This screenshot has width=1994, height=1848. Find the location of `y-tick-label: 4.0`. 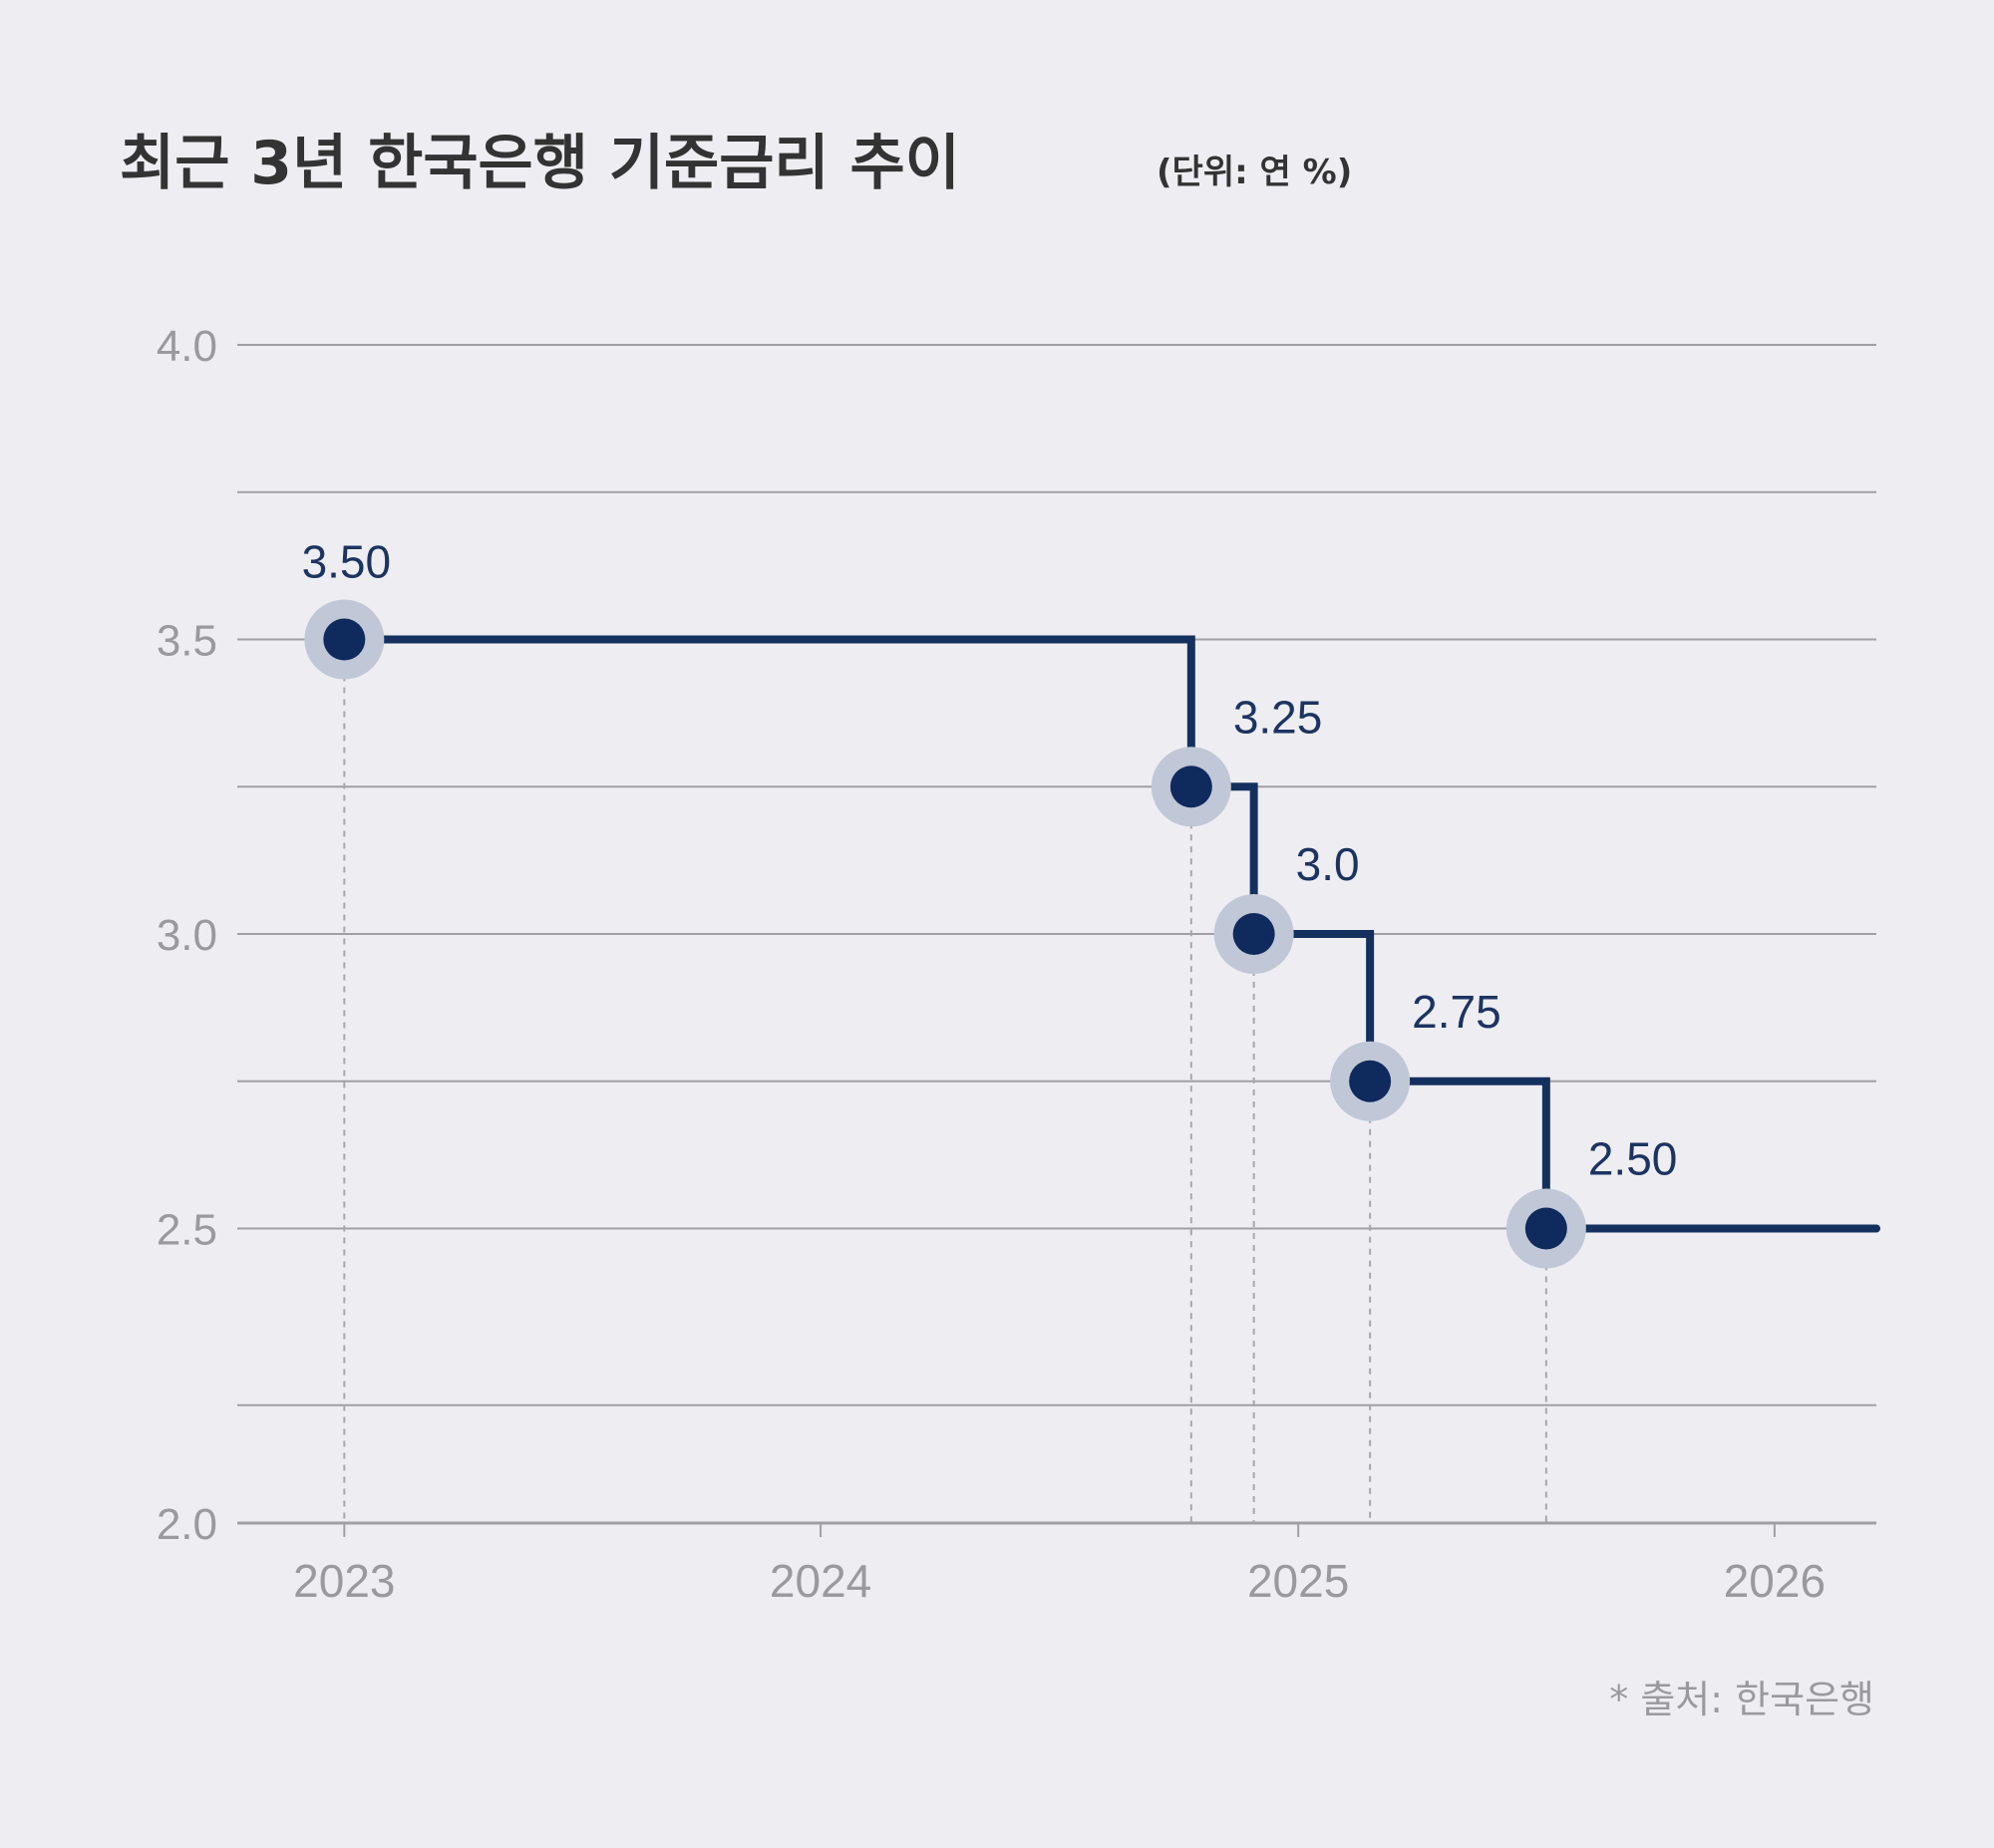

y-tick-label: 4.0 is located at coordinates (187, 346).